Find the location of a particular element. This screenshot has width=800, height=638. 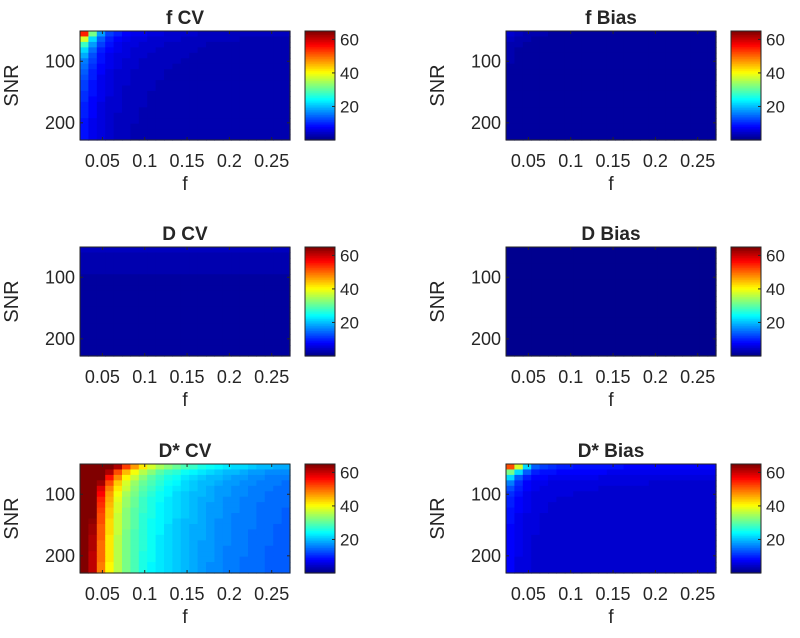

plot-frame is located at coordinates (611, 301).